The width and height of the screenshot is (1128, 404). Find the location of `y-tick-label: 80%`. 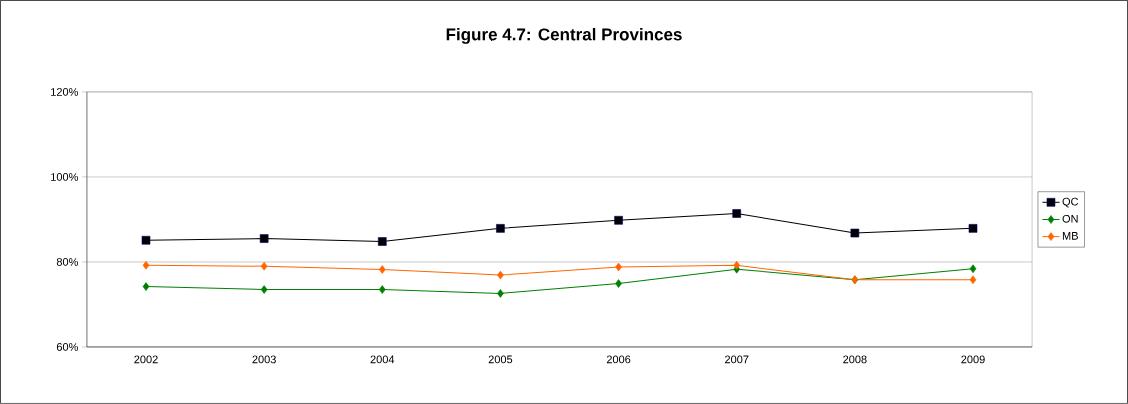

y-tick-label: 80% is located at coordinates (67, 262).